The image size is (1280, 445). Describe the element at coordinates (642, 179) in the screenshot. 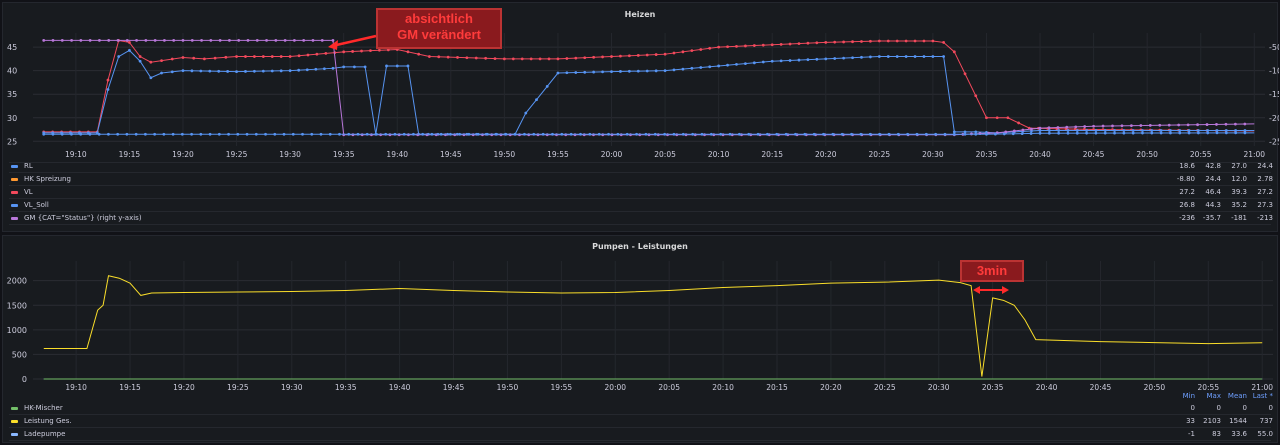

I see `legend-item: HK Spreizung -8.80 24.4 12.0 2.78` at that location.